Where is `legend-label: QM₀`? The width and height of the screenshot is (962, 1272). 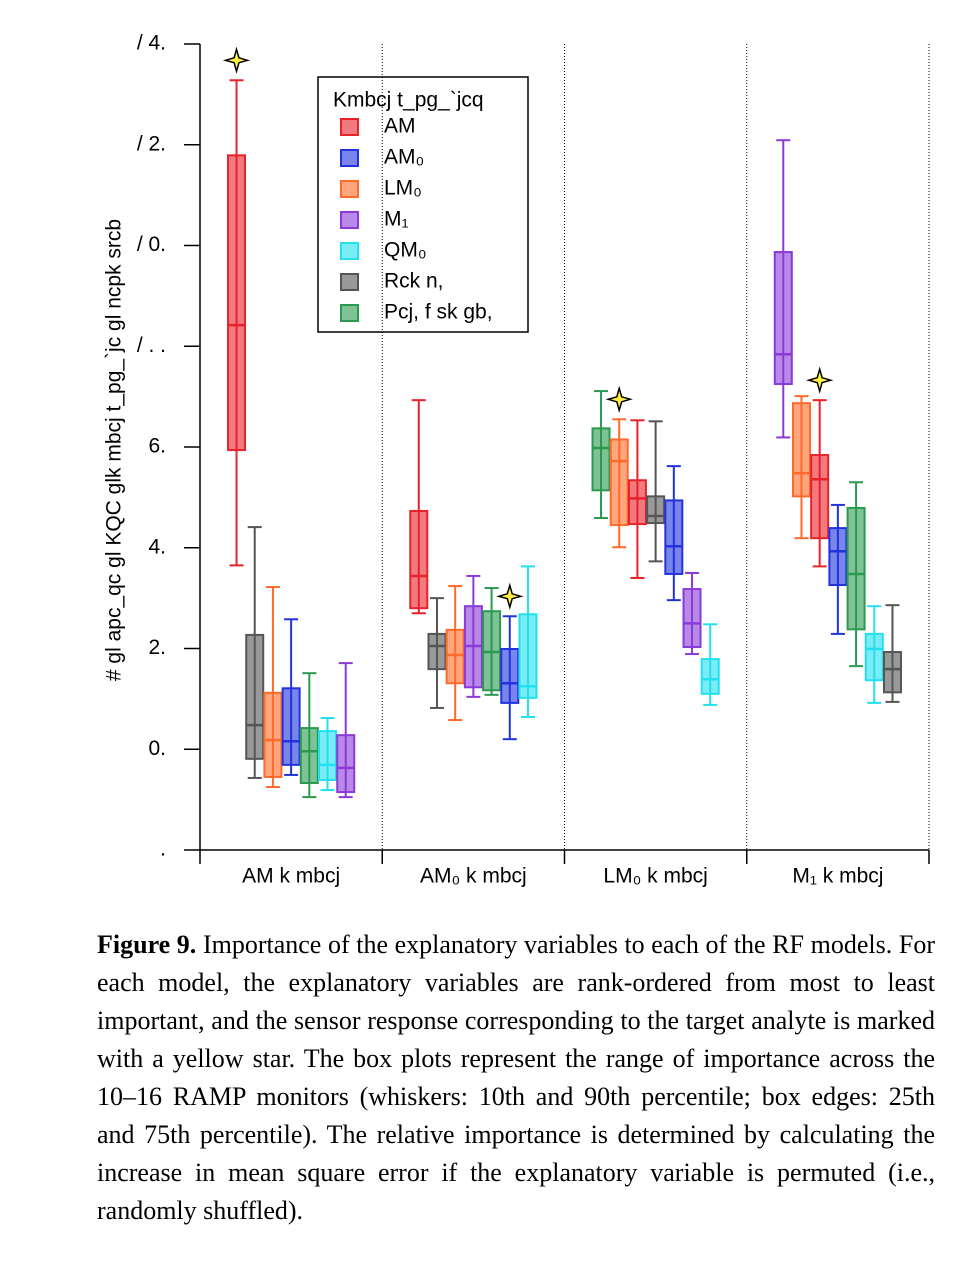 legend-label: QM₀ is located at coordinates (405, 250).